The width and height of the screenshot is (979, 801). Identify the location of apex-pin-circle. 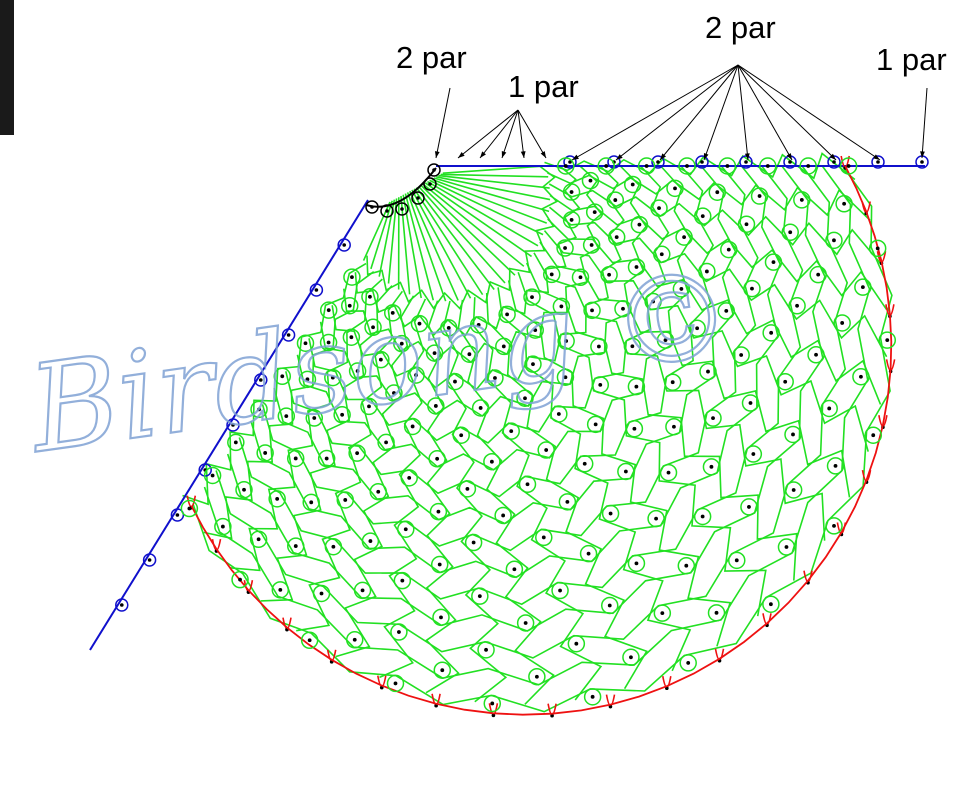
(387, 211).